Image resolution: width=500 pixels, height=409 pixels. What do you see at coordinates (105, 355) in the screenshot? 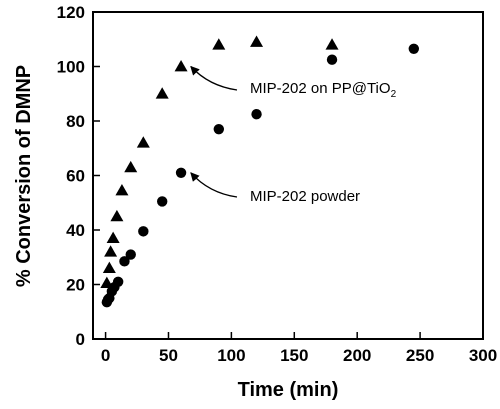
I see `x-tick-label: 0` at bounding box center [105, 355].